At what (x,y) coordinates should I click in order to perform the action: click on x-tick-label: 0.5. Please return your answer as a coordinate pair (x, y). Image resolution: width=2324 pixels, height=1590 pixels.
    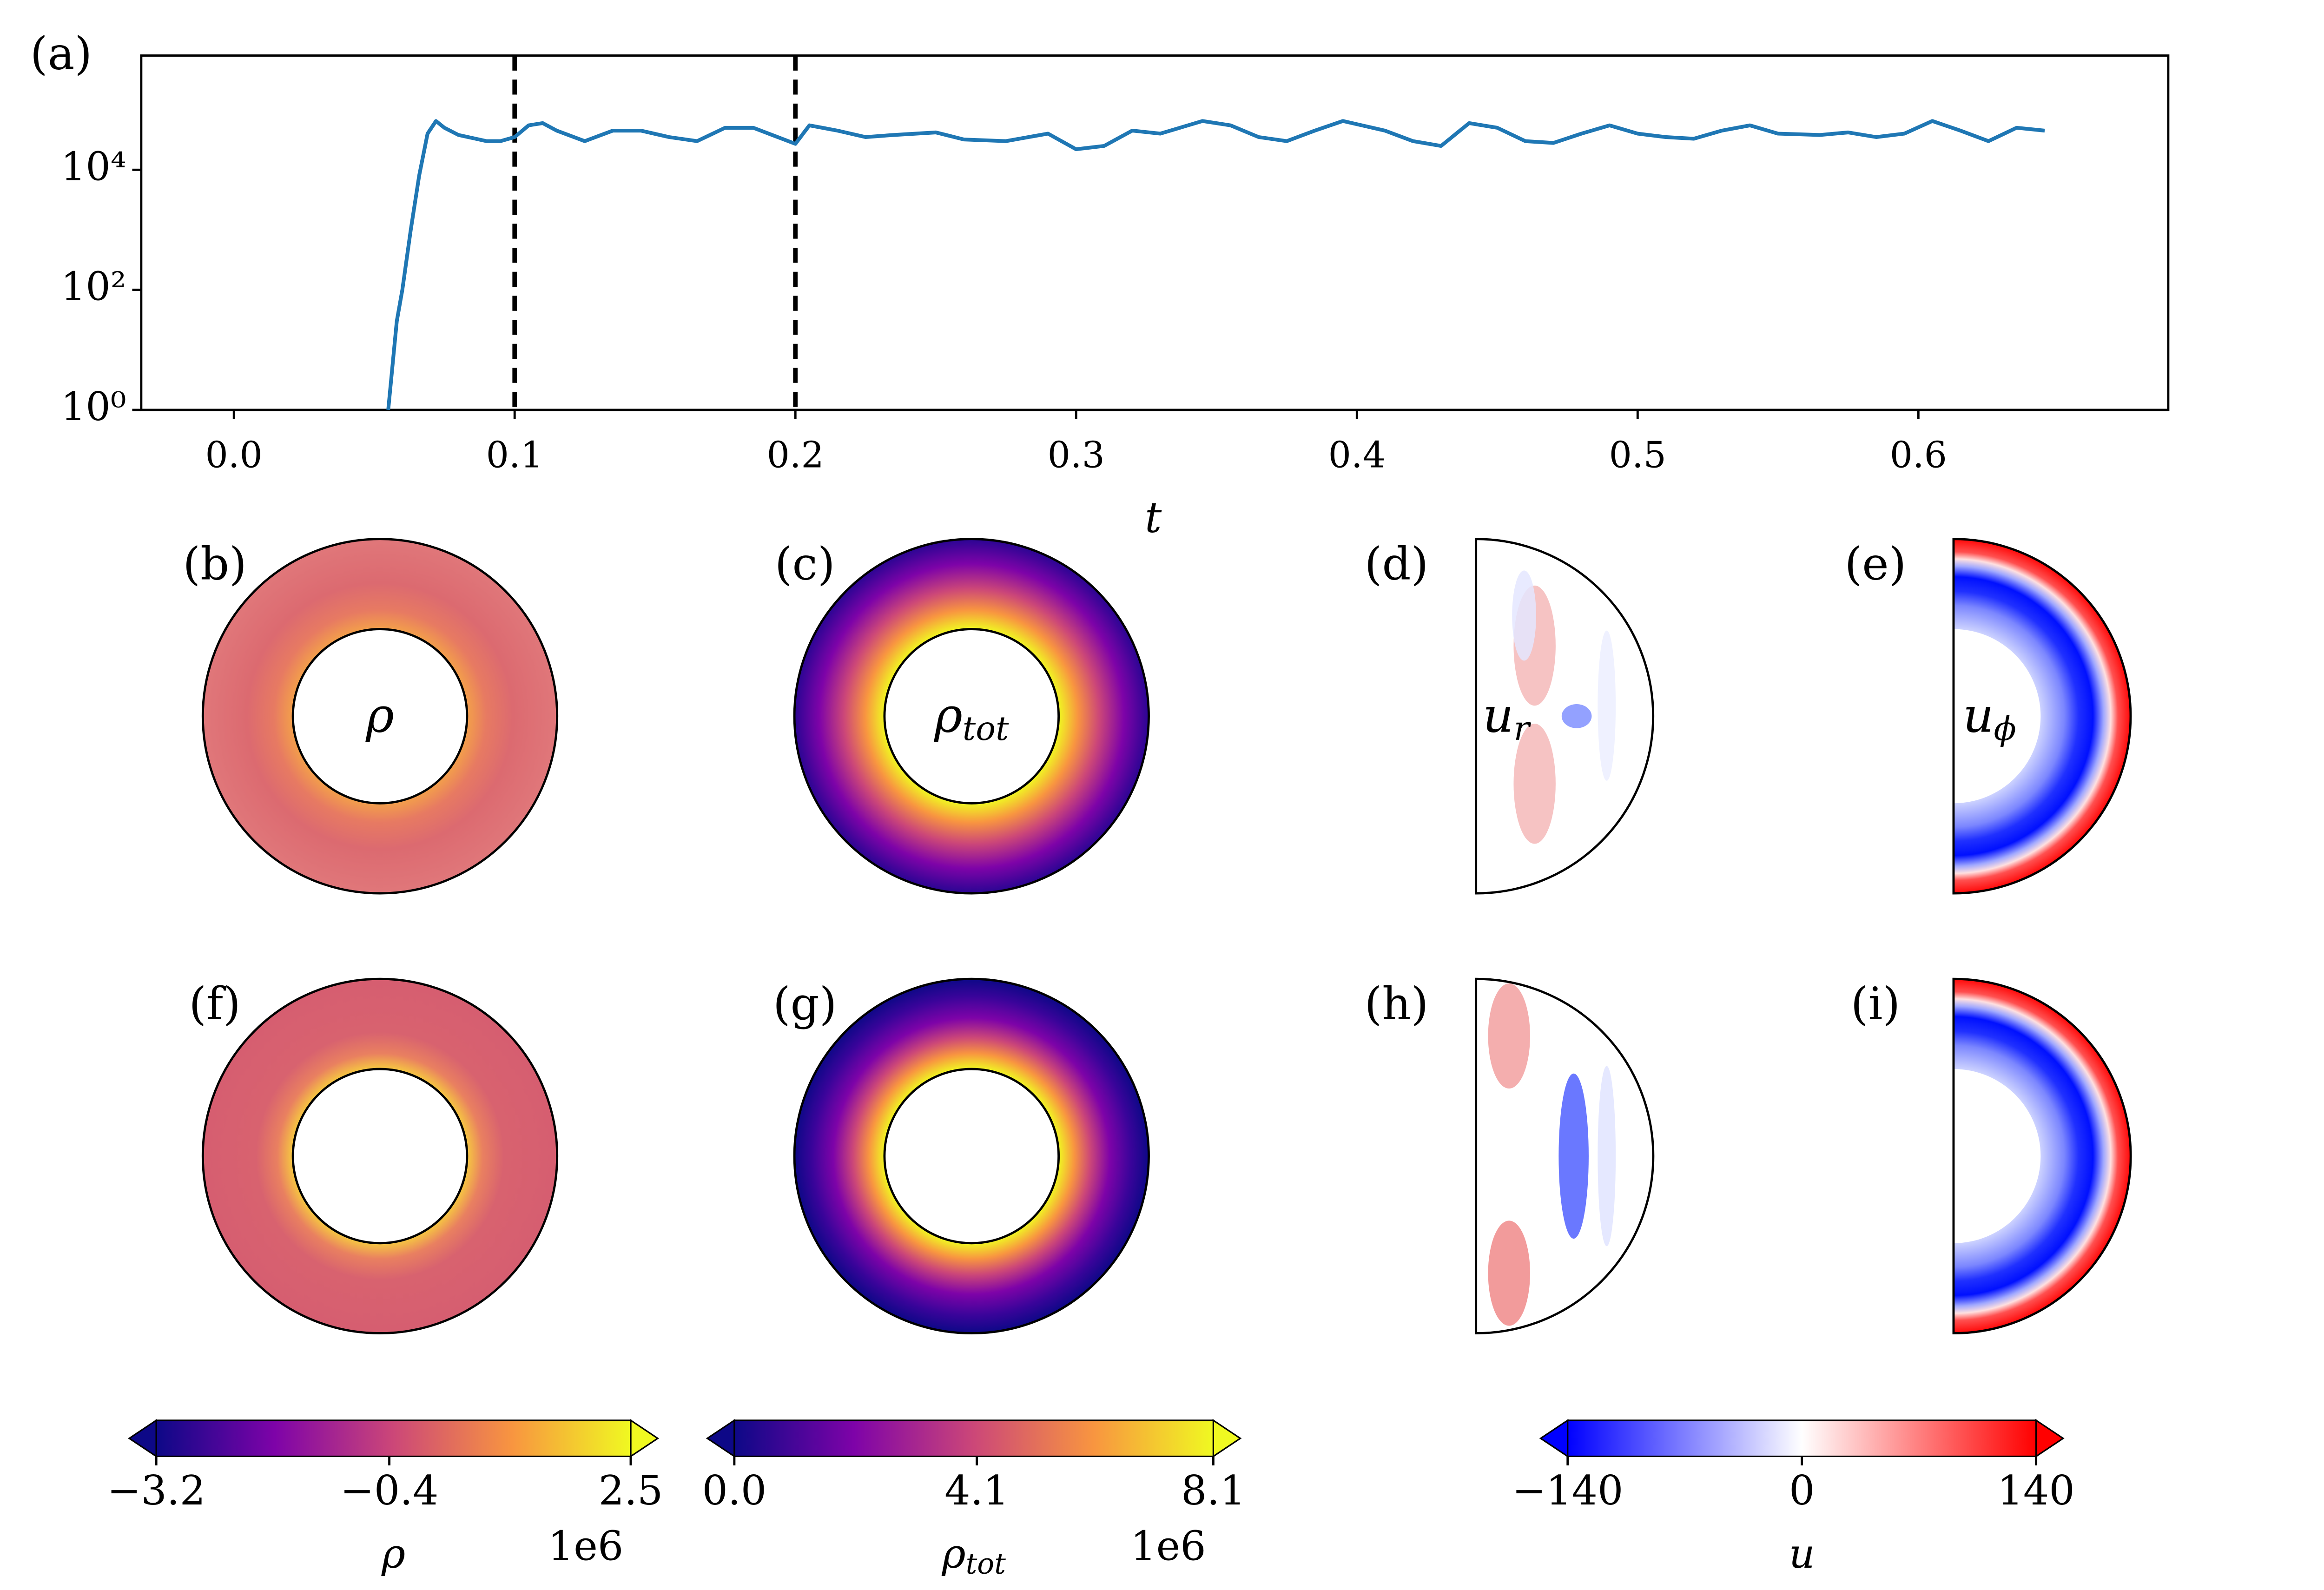
    Looking at the image, I should click on (1637, 455).